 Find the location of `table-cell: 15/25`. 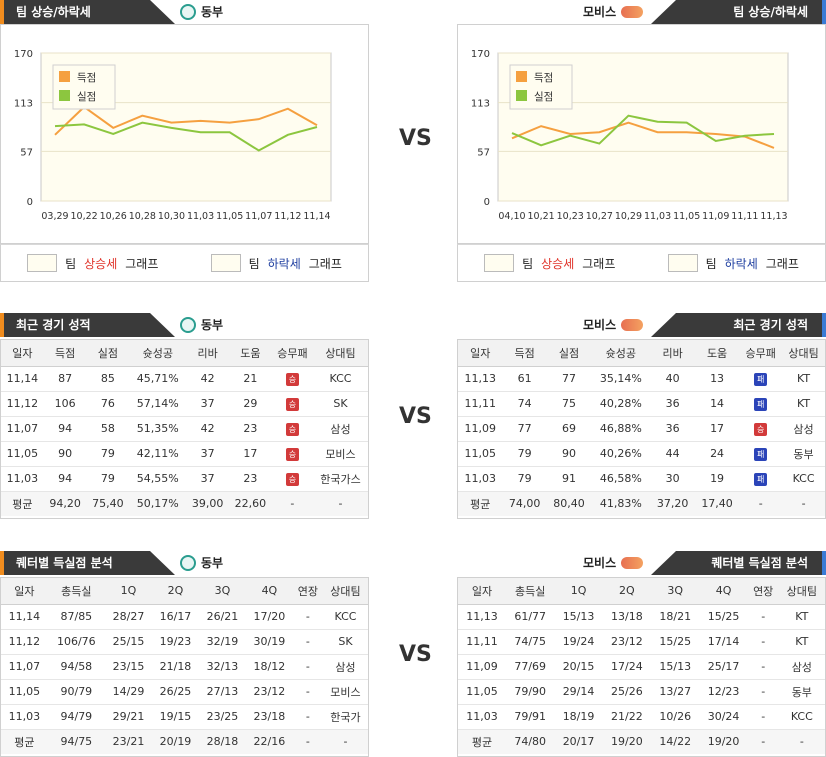

table-cell: 15/25 is located at coordinates (675, 642).